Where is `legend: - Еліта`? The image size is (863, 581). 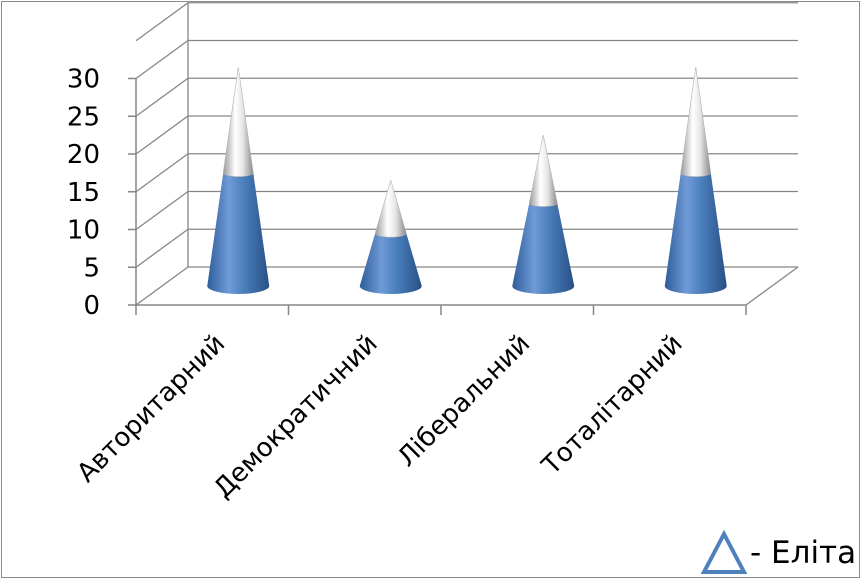
legend: - Еліта is located at coordinates (778, 553).